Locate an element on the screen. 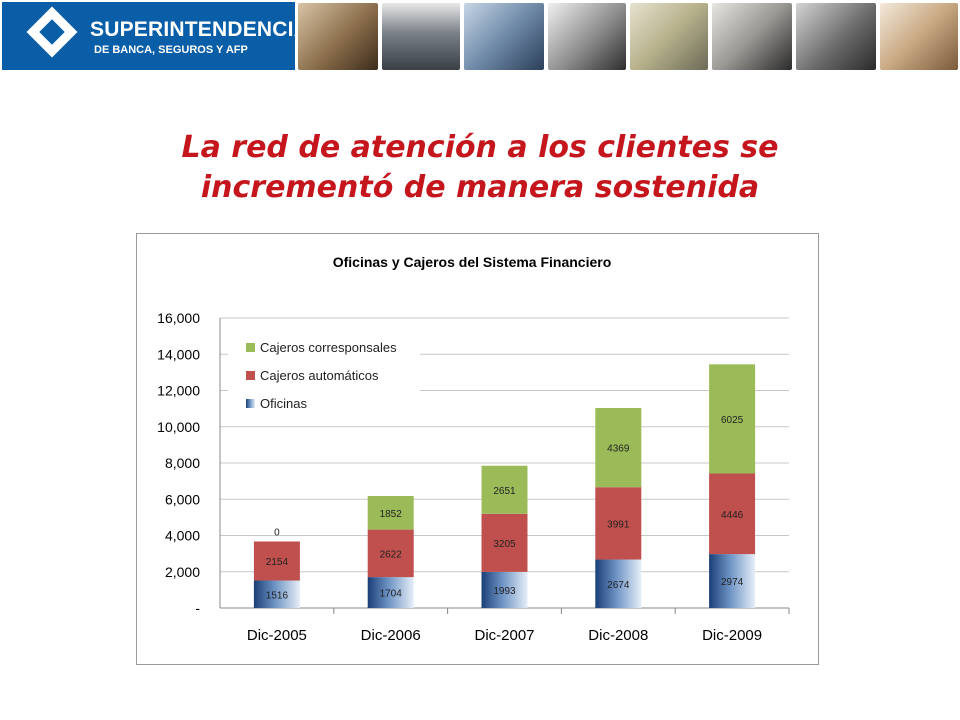 The height and width of the screenshot is (720, 960). data-label: 1852 is located at coordinates (391, 514).